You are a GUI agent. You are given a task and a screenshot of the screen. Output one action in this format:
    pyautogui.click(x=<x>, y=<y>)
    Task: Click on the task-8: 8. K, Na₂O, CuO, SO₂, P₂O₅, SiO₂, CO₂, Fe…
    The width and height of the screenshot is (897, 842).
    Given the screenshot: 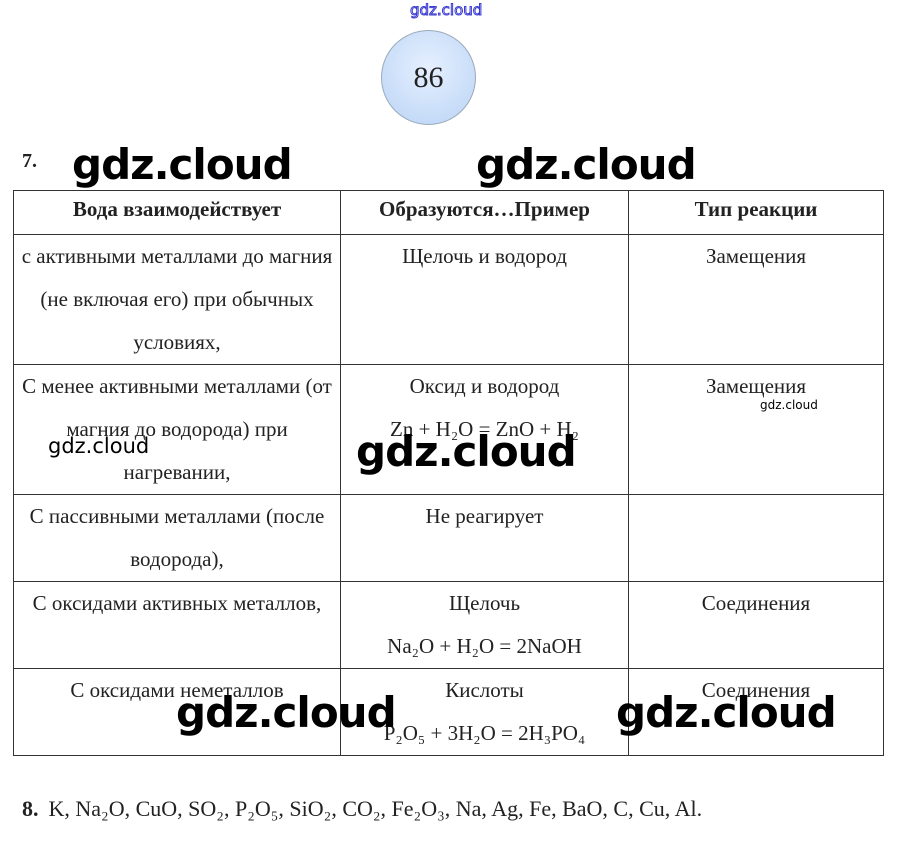 What is the action you would take?
    pyautogui.click(x=362, y=809)
    